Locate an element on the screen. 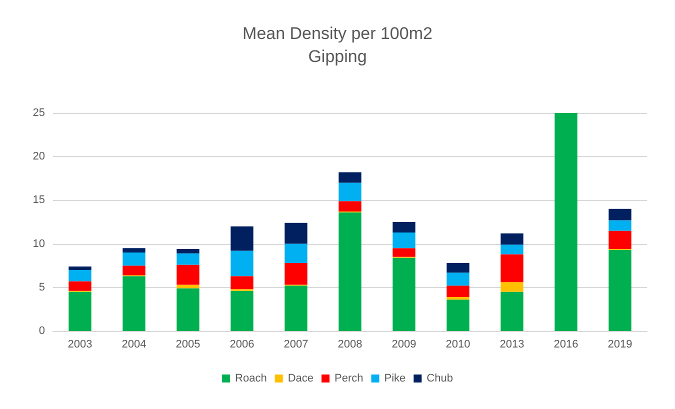 The image size is (675, 409). x-tick-label: 2016 is located at coordinates (566, 344).